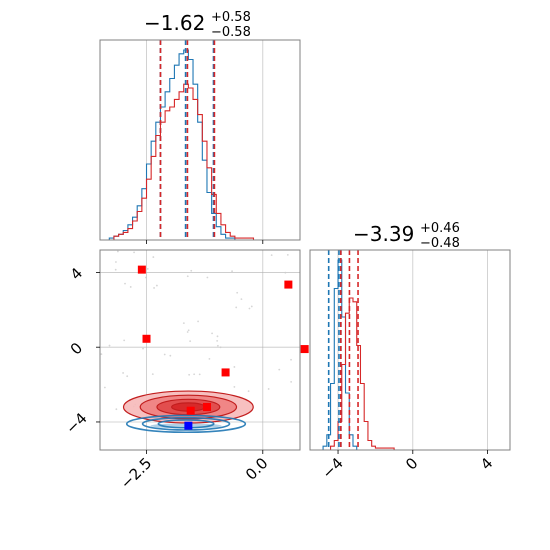 The height and width of the screenshot is (550, 550). I want to click on x-tick-label: 4, so click(486, 463).